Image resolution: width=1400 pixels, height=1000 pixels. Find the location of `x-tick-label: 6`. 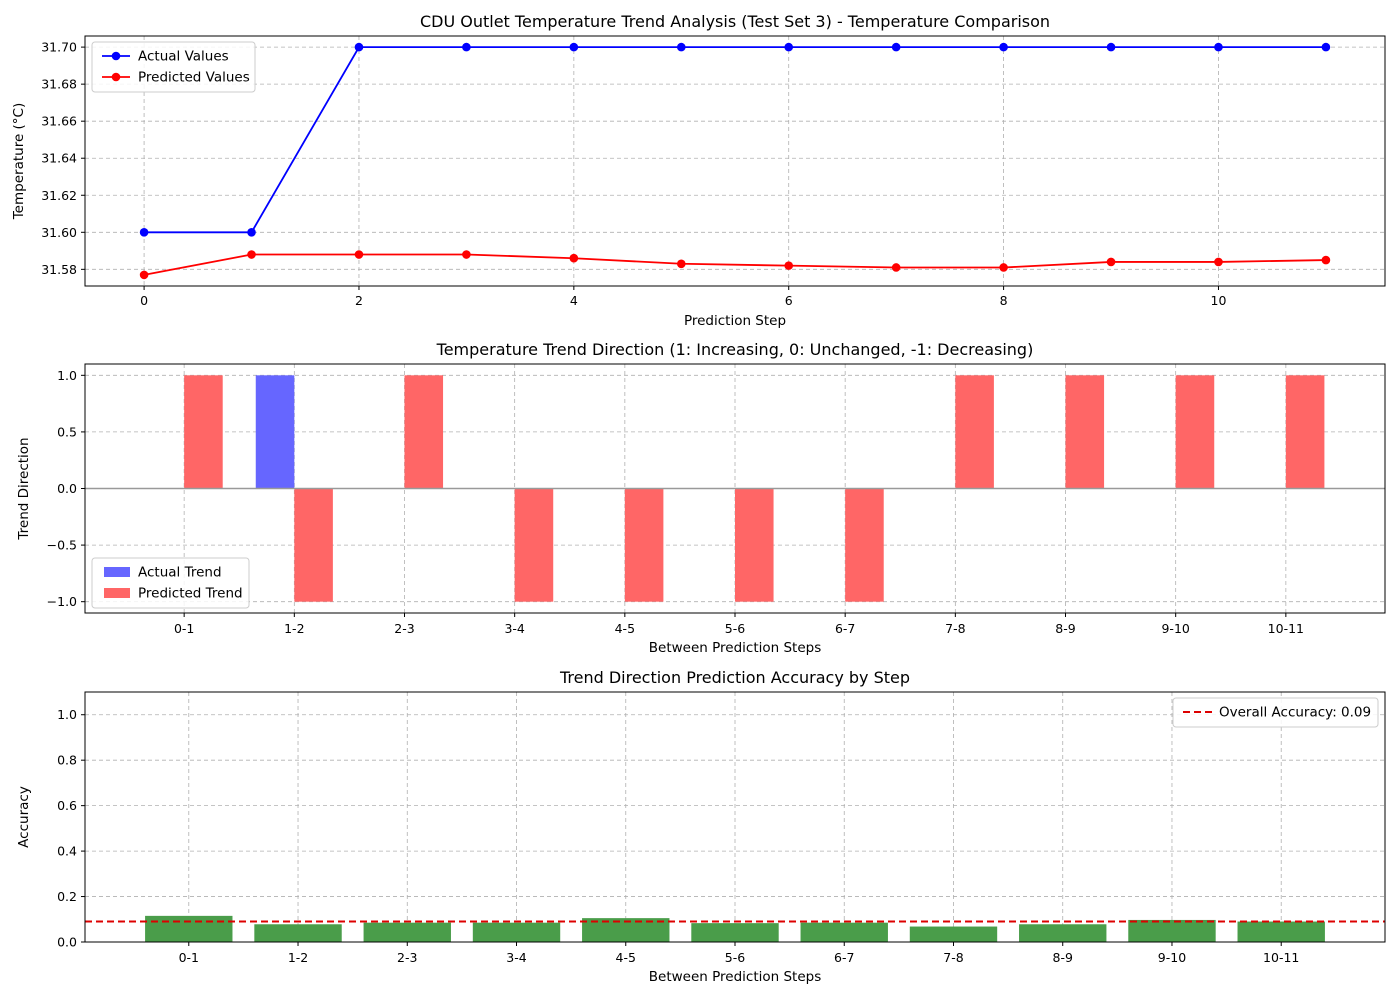

x-tick-label: 6 is located at coordinates (789, 300).